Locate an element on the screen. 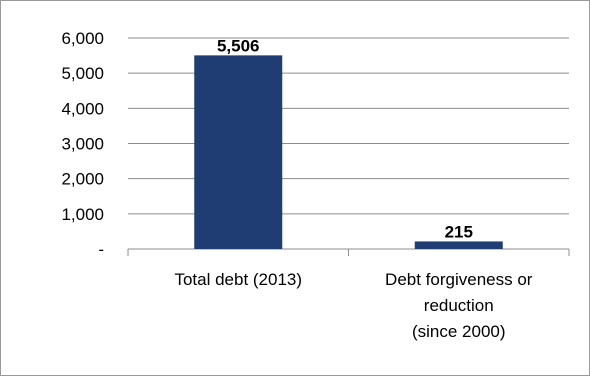 This screenshot has height=377, width=590. x-tick-label: Debt forgiveness or is located at coordinates (459, 279).